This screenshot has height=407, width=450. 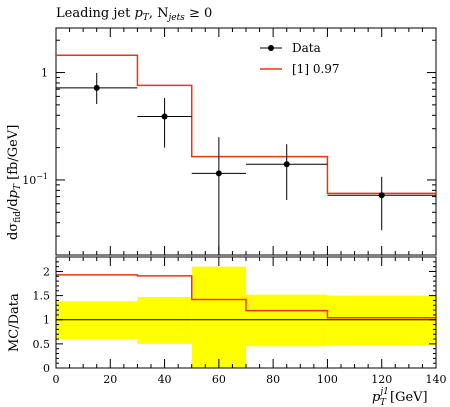 What do you see at coordinates (300, 58) in the screenshot?
I see `legend: Data [1] 0.97` at bounding box center [300, 58].